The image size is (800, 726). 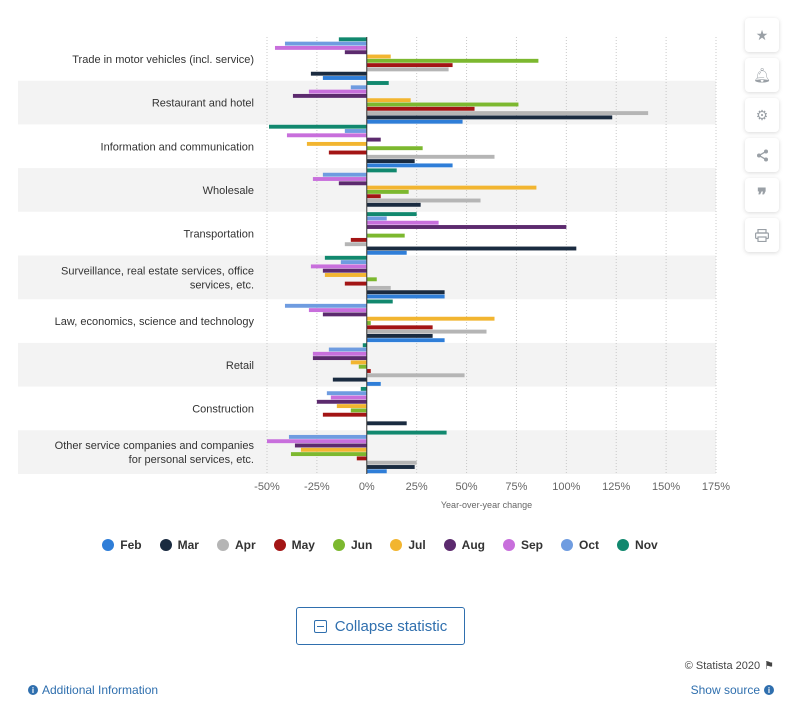 What do you see at coordinates (33, 690) in the screenshot?
I see `info-icon: i` at bounding box center [33, 690].